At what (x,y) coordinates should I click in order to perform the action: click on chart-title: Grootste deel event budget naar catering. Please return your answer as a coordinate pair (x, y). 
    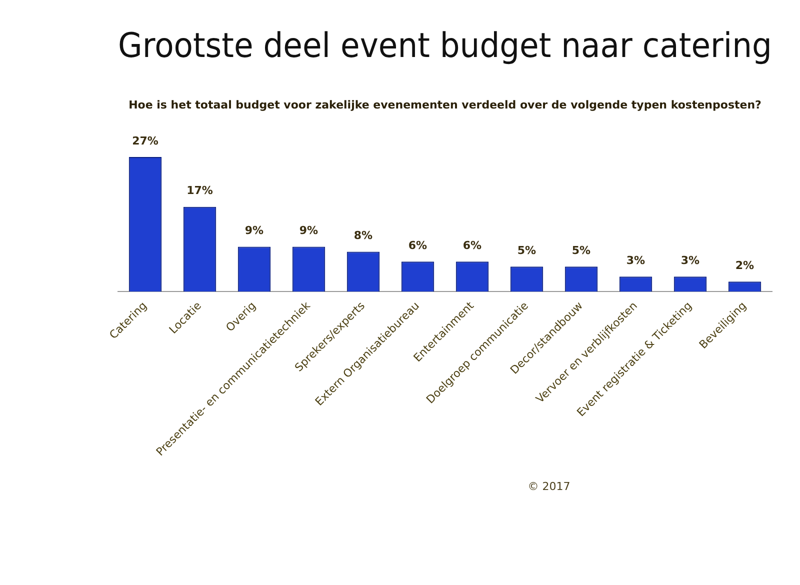
    Looking at the image, I should click on (445, 46).